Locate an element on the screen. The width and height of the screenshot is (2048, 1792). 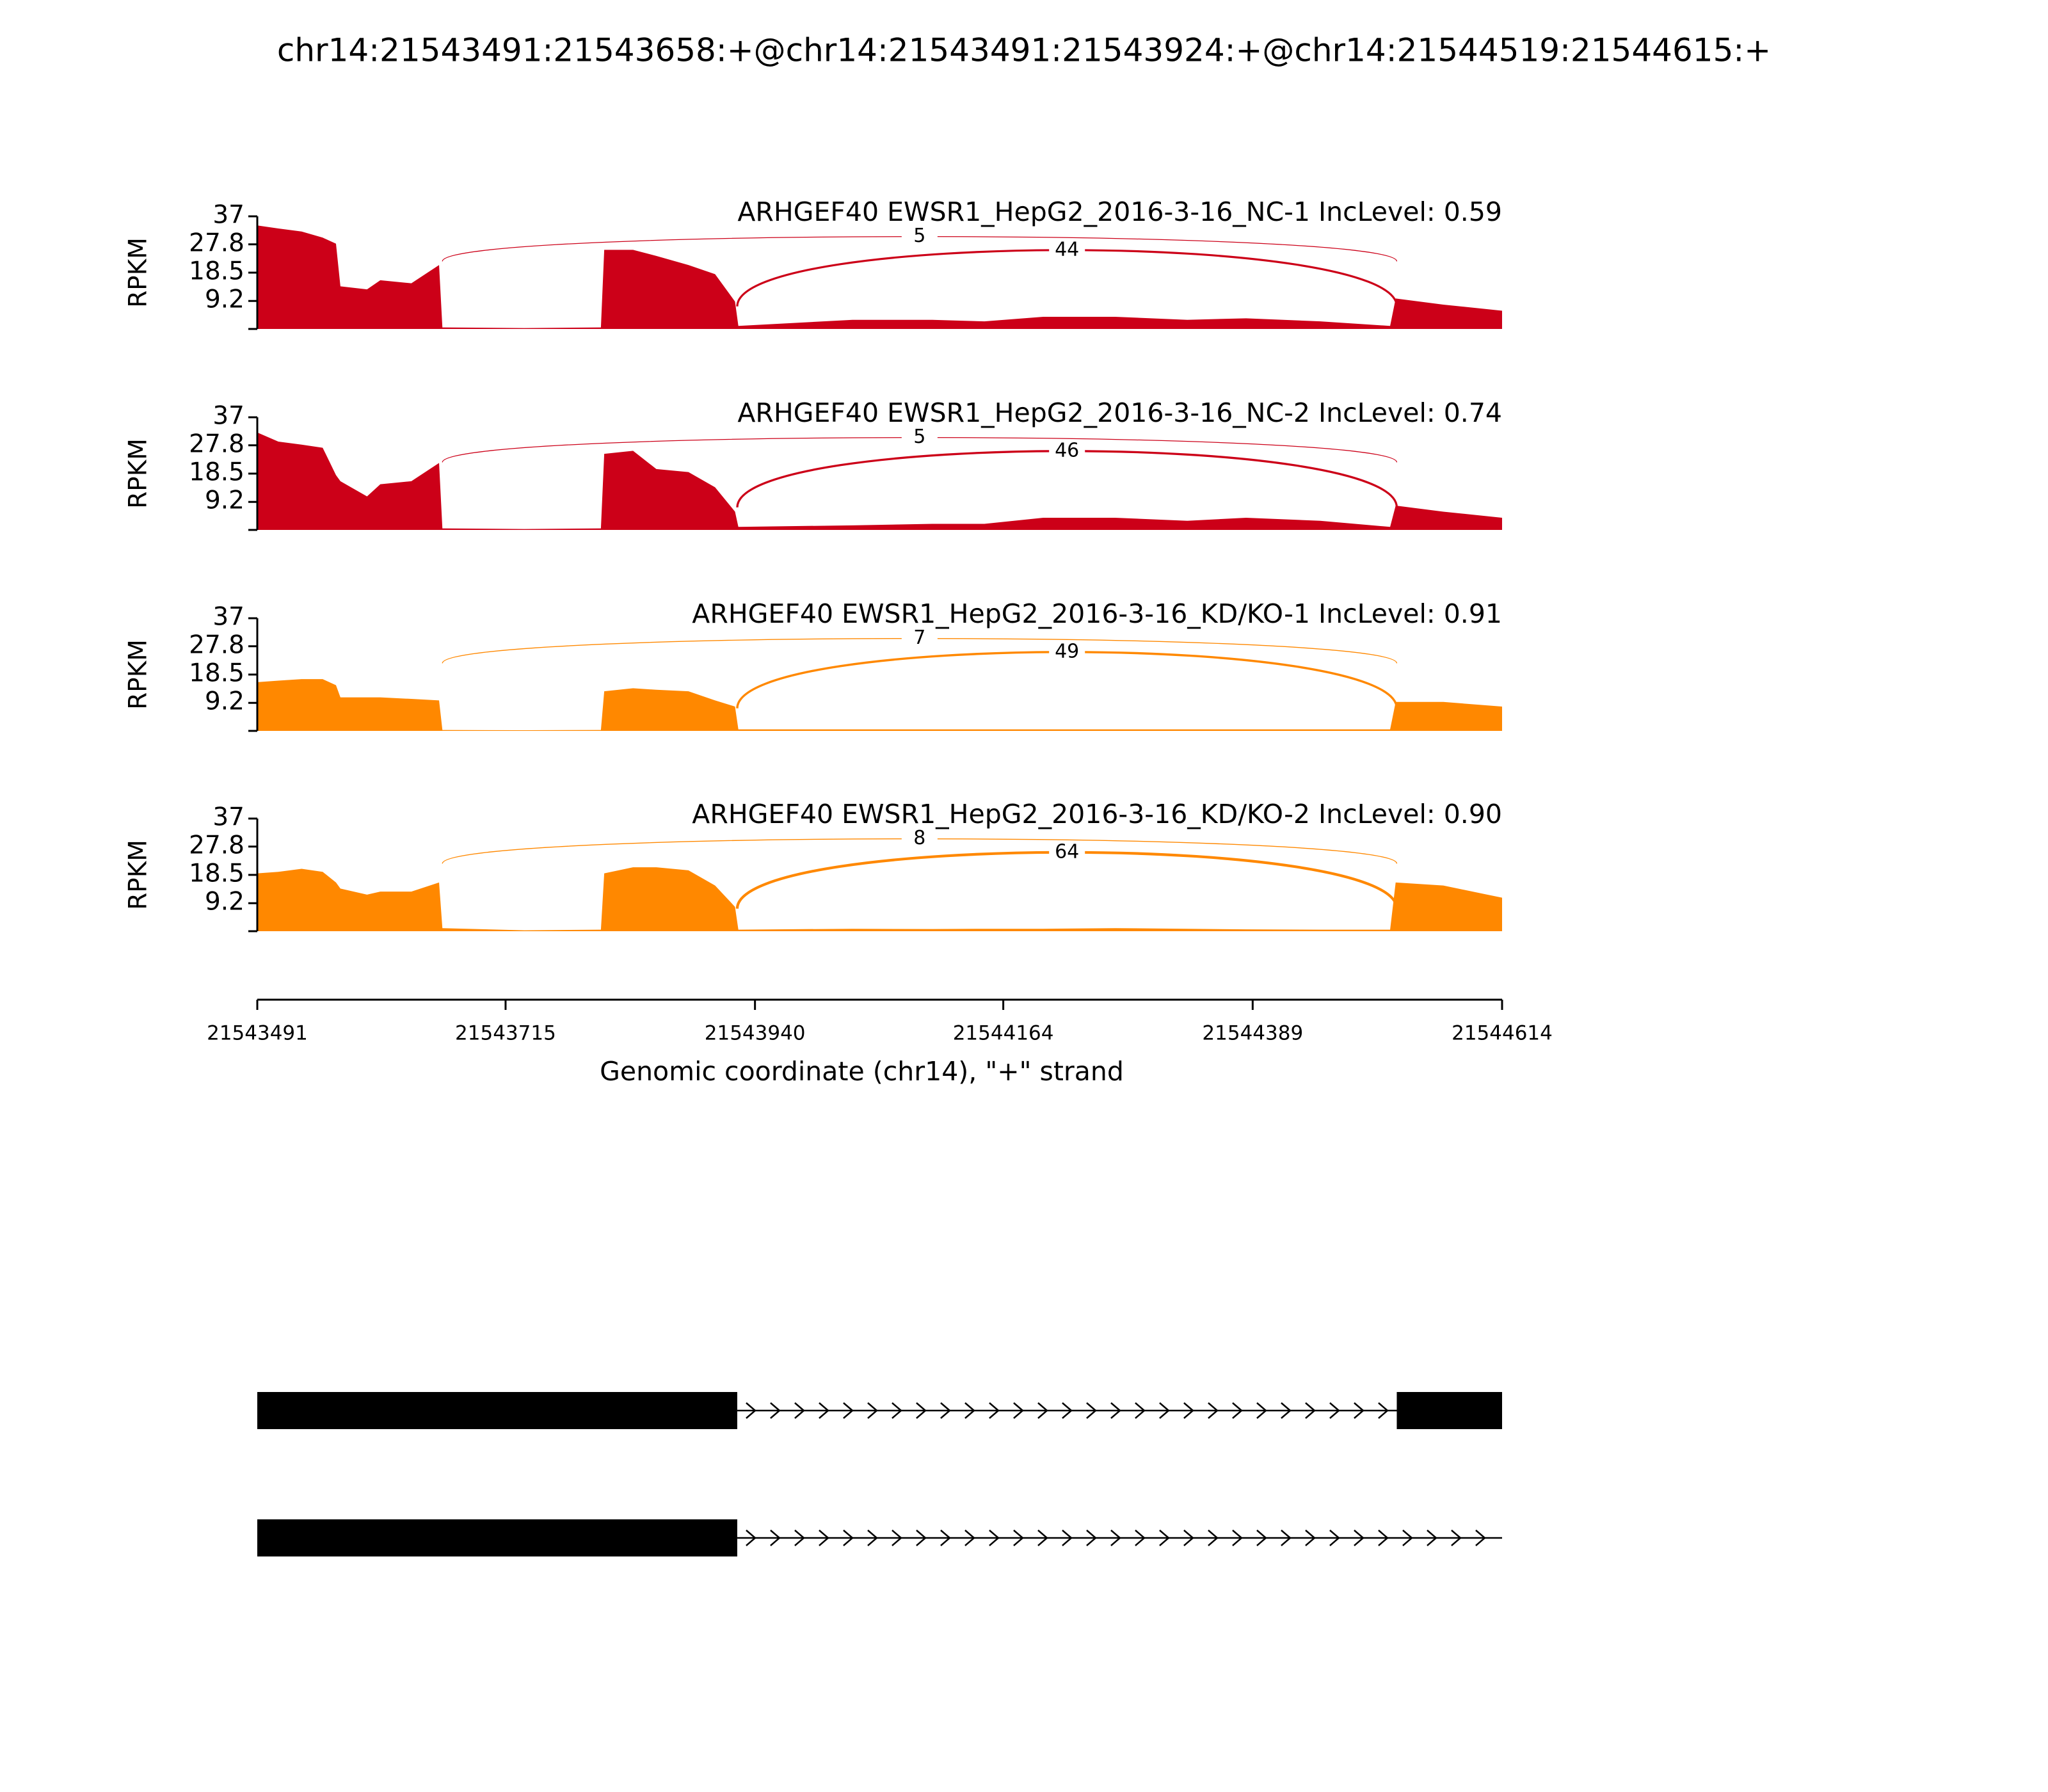
junction-label: 64 is located at coordinates (1067, 851).